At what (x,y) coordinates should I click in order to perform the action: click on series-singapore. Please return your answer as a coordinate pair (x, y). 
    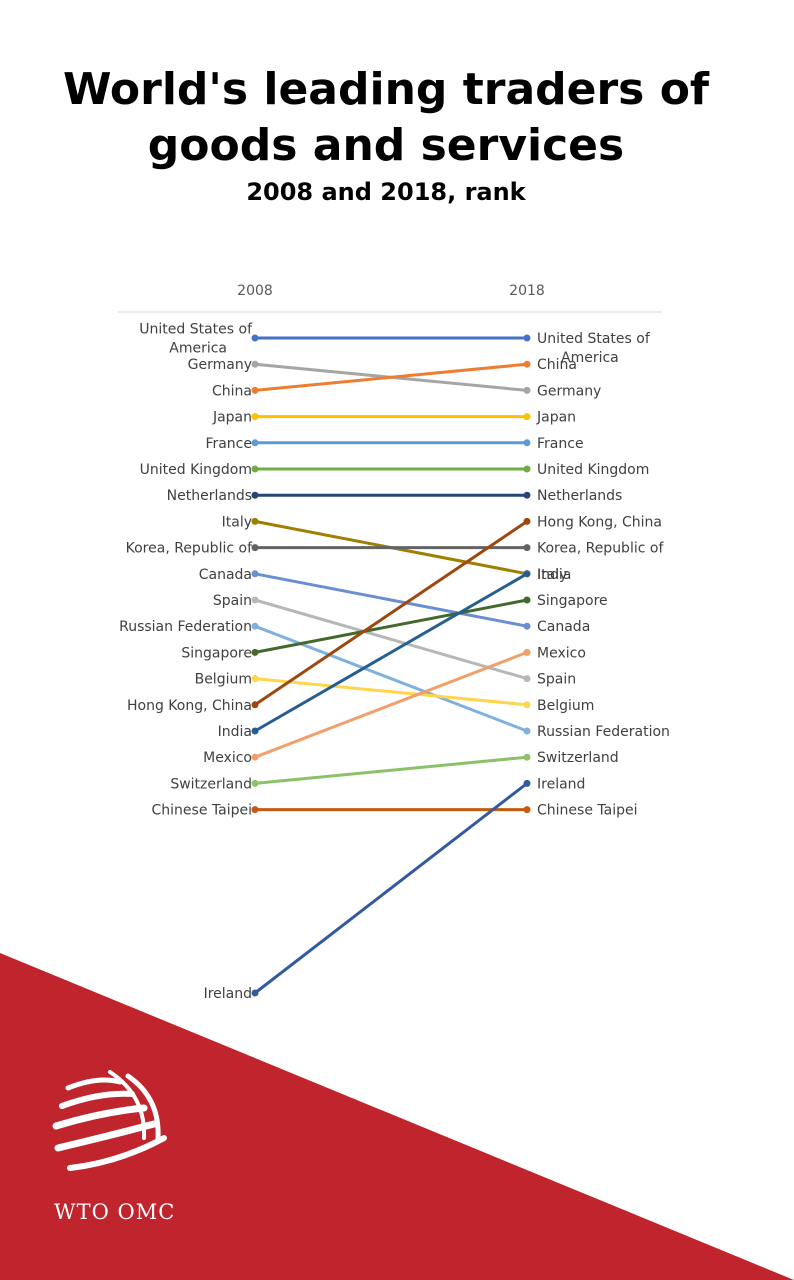
    Looking at the image, I should click on (391, 626).